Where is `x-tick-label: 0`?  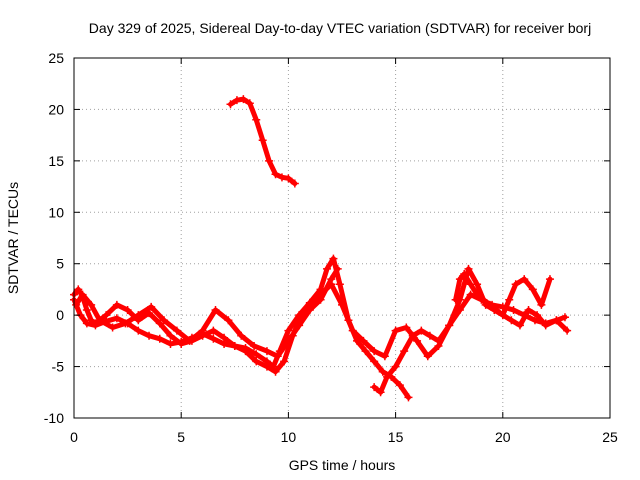 x-tick-label: 0 is located at coordinates (74, 437).